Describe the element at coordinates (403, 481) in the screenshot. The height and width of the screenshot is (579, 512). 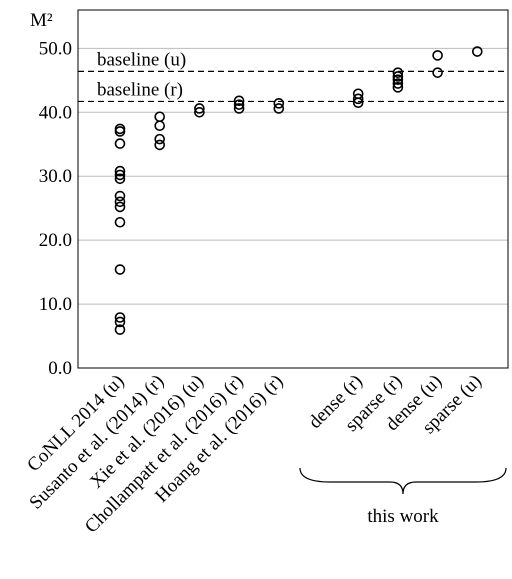
I see `brace` at that location.